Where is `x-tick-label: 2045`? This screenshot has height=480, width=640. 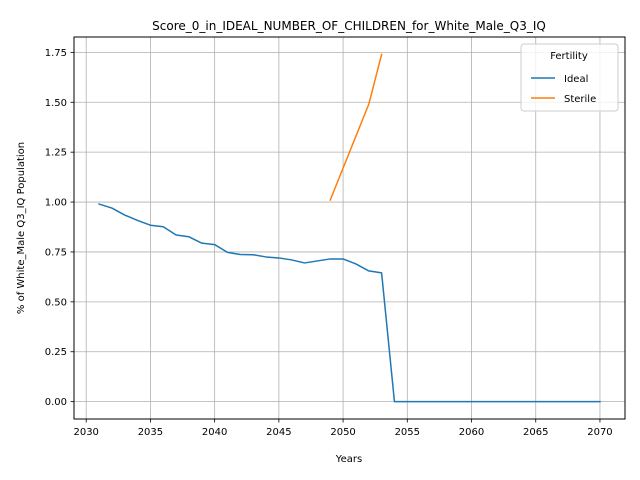 x-tick-label: 2045 is located at coordinates (278, 432).